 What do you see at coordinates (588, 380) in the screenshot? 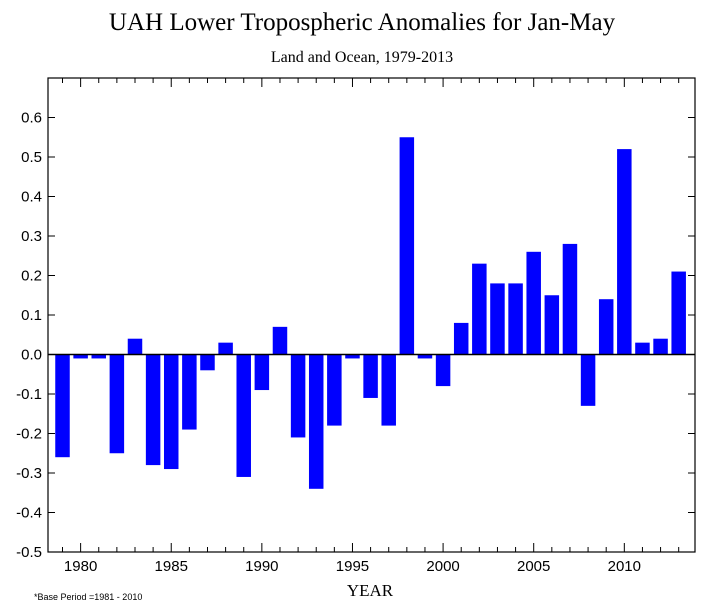
I see `bar-2008` at bounding box center [588, 380].